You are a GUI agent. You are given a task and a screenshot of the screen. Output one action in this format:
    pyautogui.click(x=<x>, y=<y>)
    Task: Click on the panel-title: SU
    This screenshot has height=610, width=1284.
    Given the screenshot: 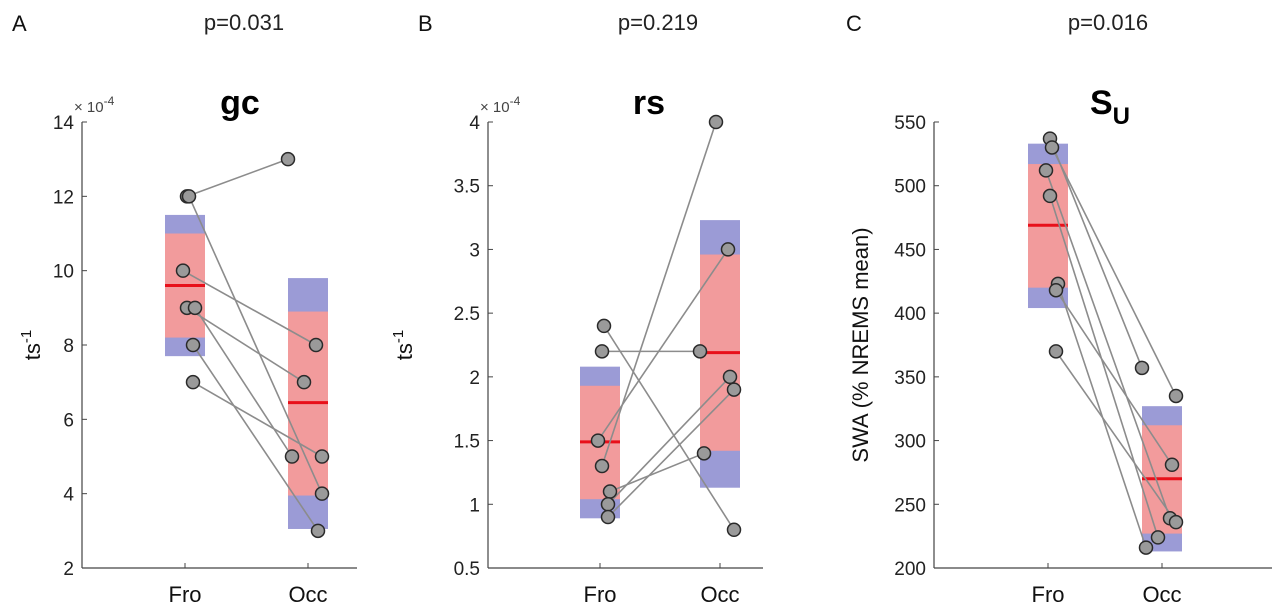 What is the action you would take?
    pyautogui.click(x=1110, y=107)
    